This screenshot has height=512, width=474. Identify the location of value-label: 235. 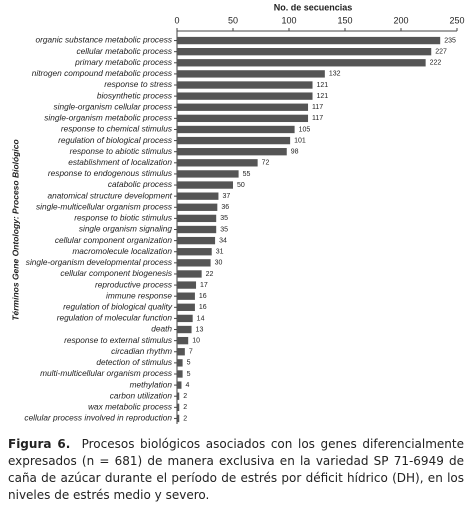
(450, 40).